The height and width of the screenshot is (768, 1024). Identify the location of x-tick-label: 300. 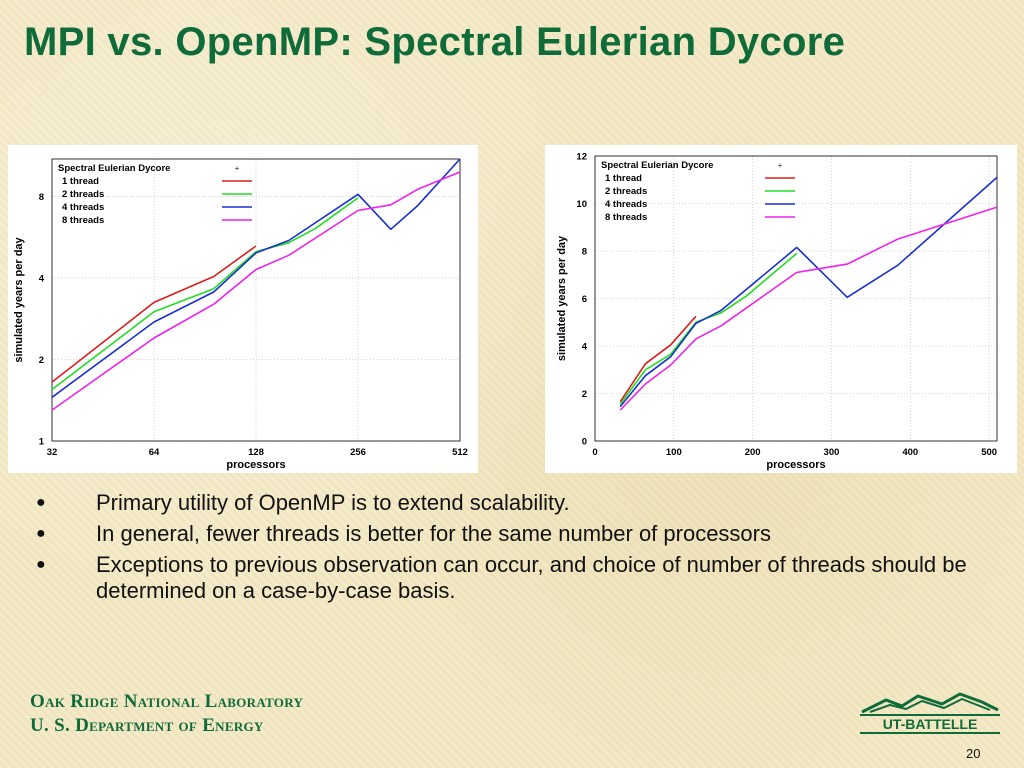
(832, 452).